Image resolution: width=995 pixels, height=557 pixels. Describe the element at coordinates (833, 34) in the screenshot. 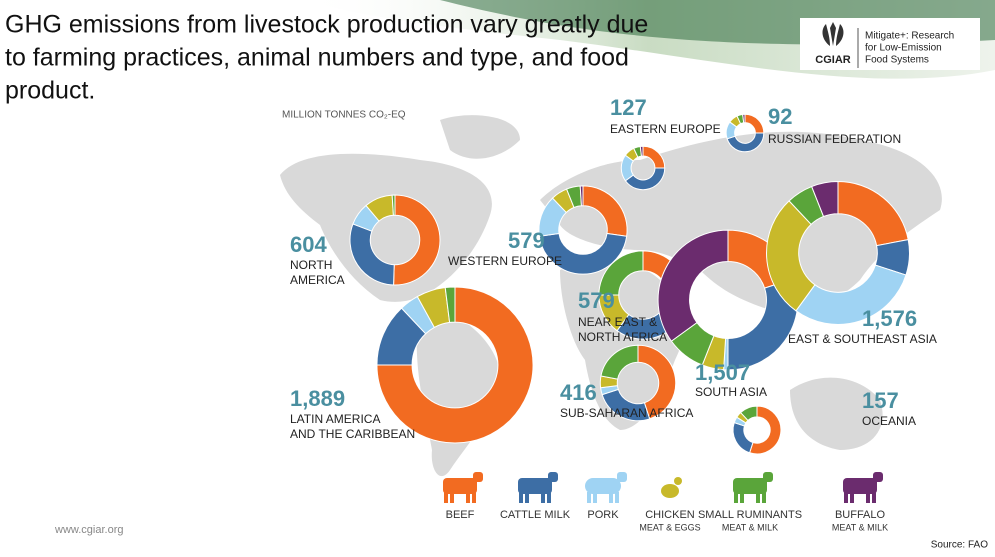

I see `logo-icon` at that location.